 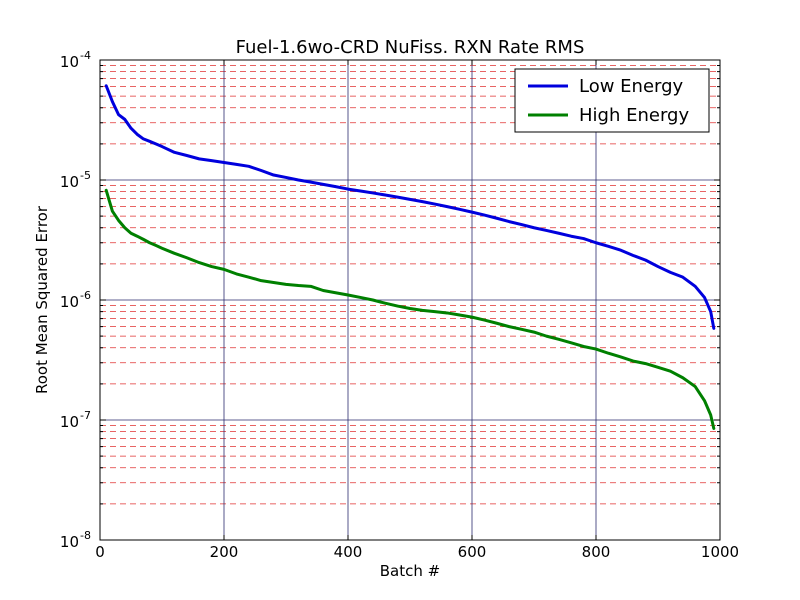 I want to click on x-tick-label: 800, so click(x=596, y=552).